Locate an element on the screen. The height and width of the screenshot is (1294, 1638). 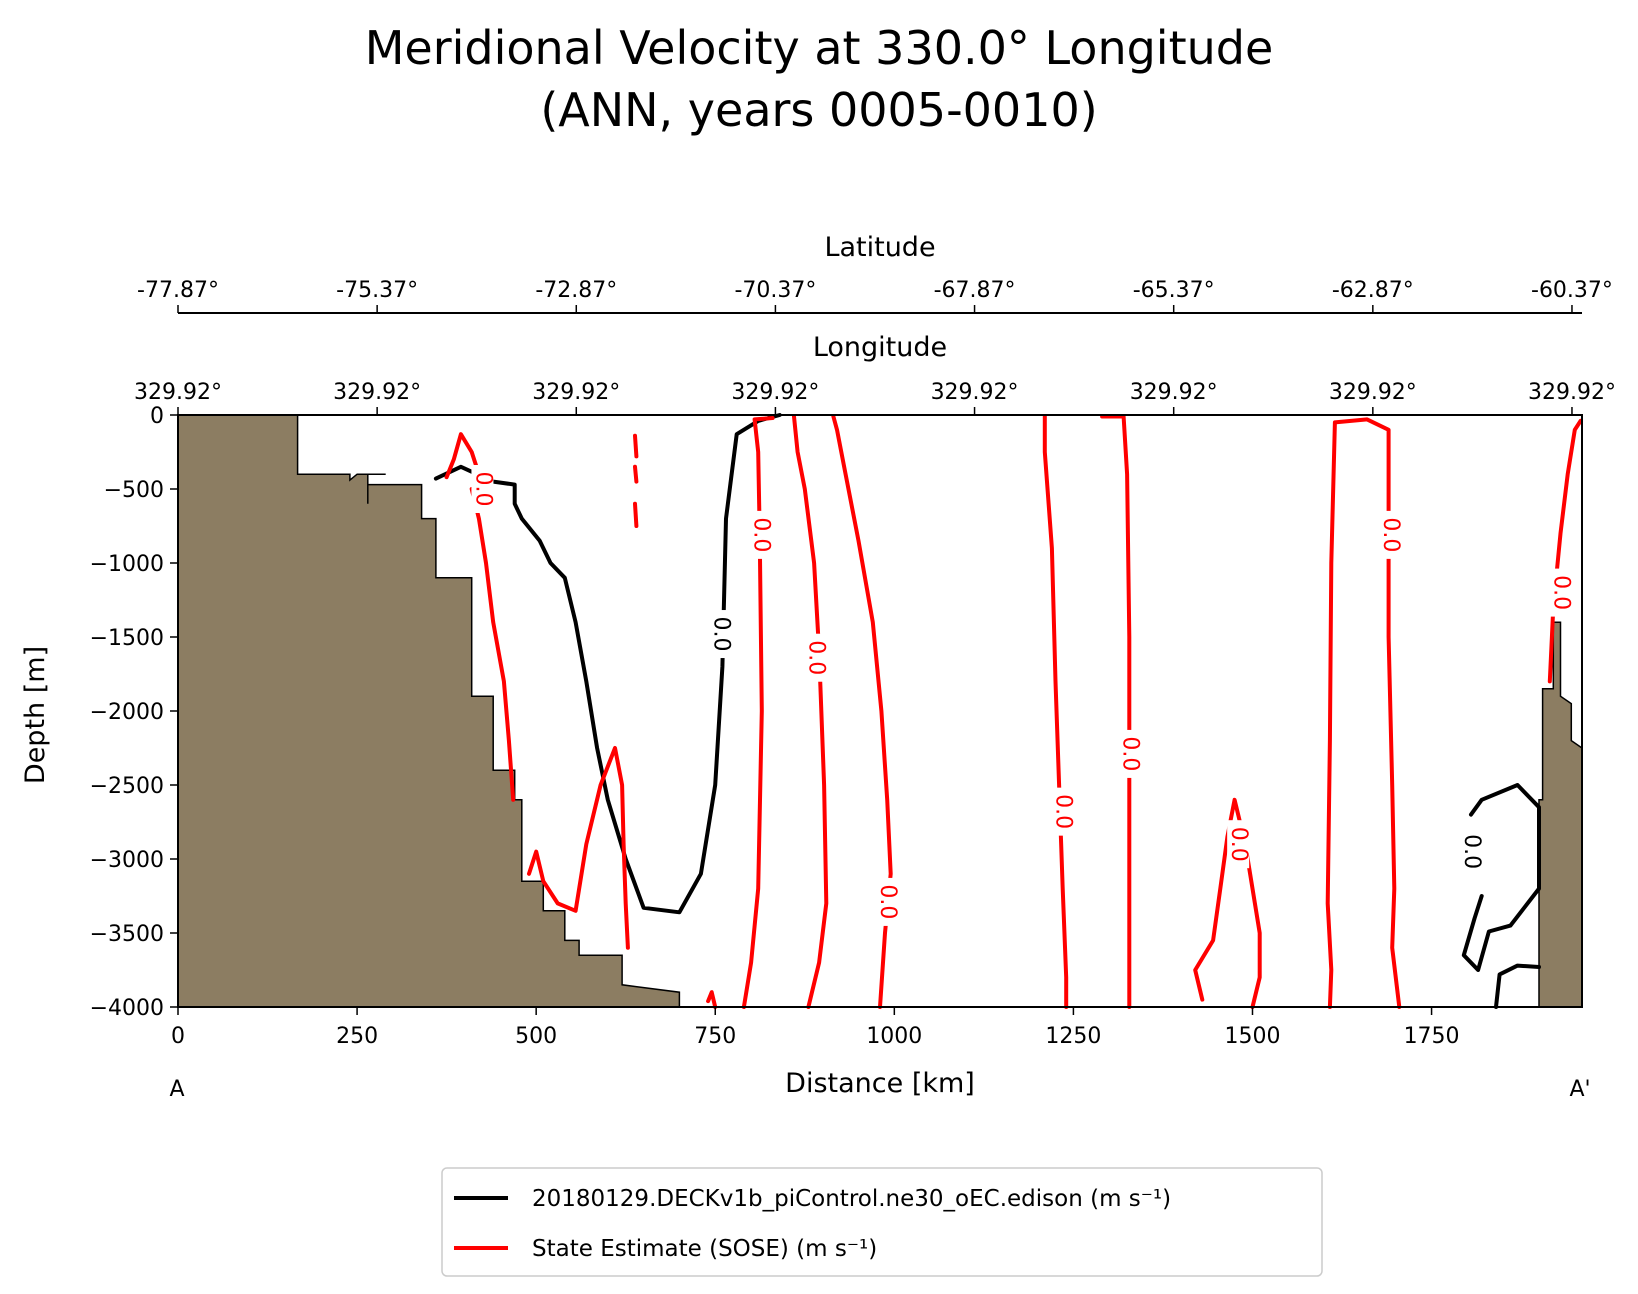
bathymetry-left is located at coordinates (429, 711).